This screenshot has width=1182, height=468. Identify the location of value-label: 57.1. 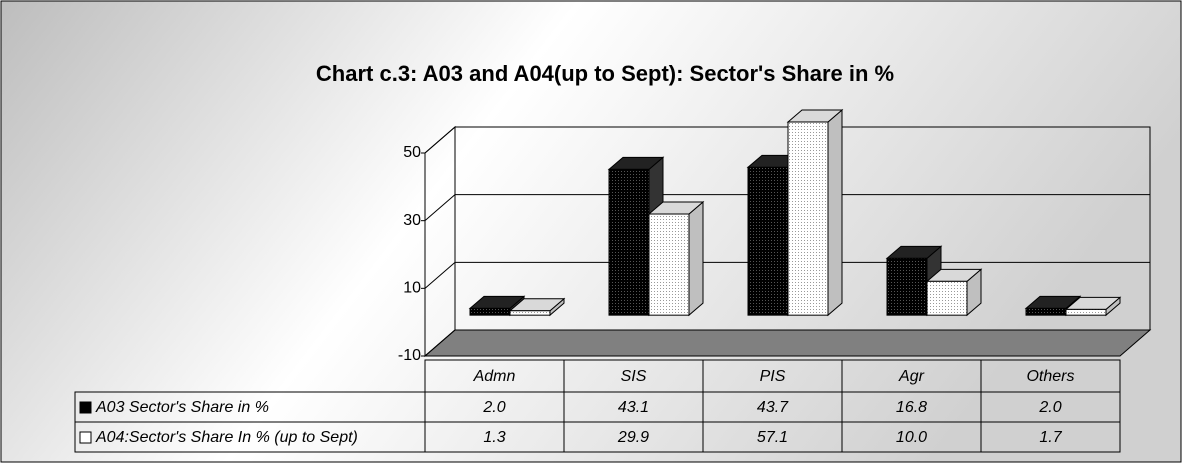
(772, 437).